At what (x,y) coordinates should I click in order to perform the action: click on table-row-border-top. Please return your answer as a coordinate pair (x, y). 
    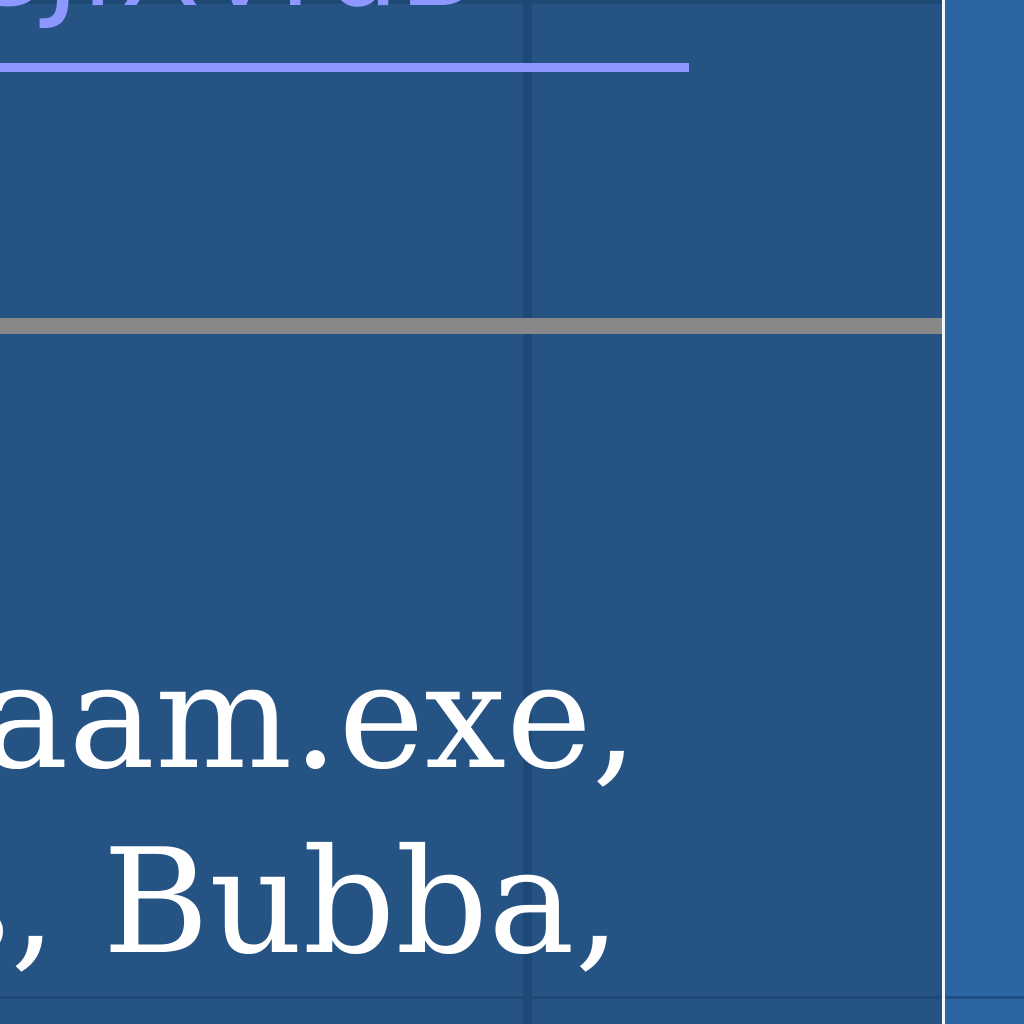
    Looking at the image, I should click on (471, 2).